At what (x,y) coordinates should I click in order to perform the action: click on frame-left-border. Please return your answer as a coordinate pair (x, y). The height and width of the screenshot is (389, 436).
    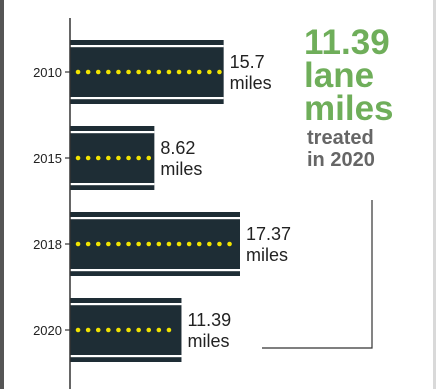
    Looking at the image, I should click on (2, 194).